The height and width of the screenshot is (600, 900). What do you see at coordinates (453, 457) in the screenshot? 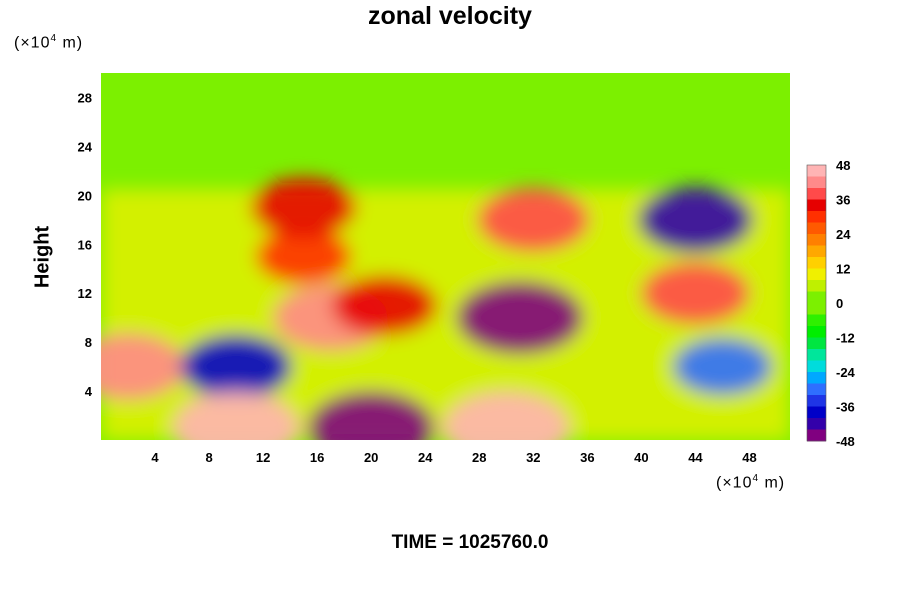
I see `x-axis-ticks: 4 8 12 16 20 24 28 32 36 40 44 48` at bounding box center [453, 457].